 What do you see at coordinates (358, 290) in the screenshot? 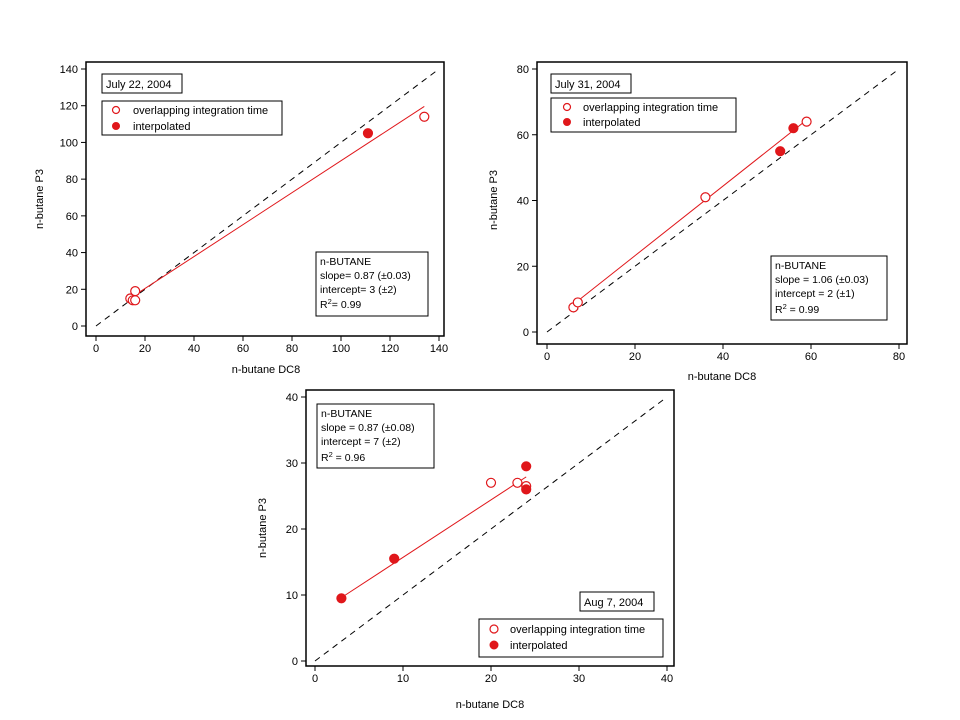
I see `stats-intercept: intercept= 3 (±2)` at bounding box center [358, 290].